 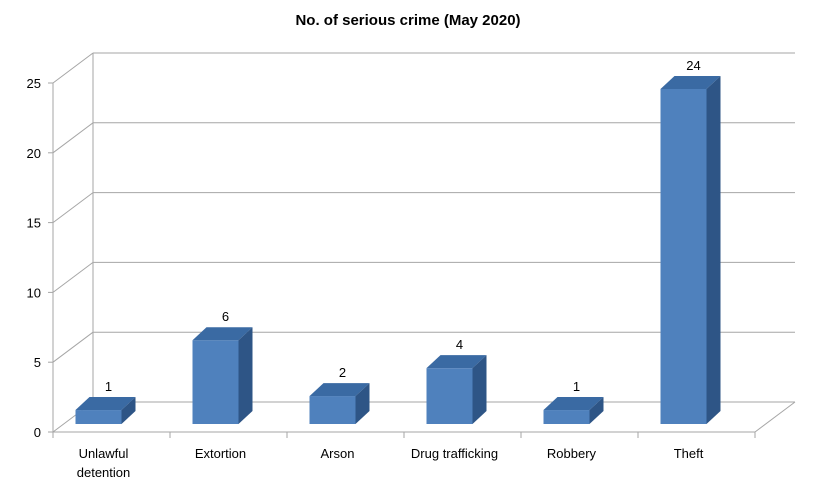 I want to click on x-tick-label: Arson, so click(x=338, y=453).